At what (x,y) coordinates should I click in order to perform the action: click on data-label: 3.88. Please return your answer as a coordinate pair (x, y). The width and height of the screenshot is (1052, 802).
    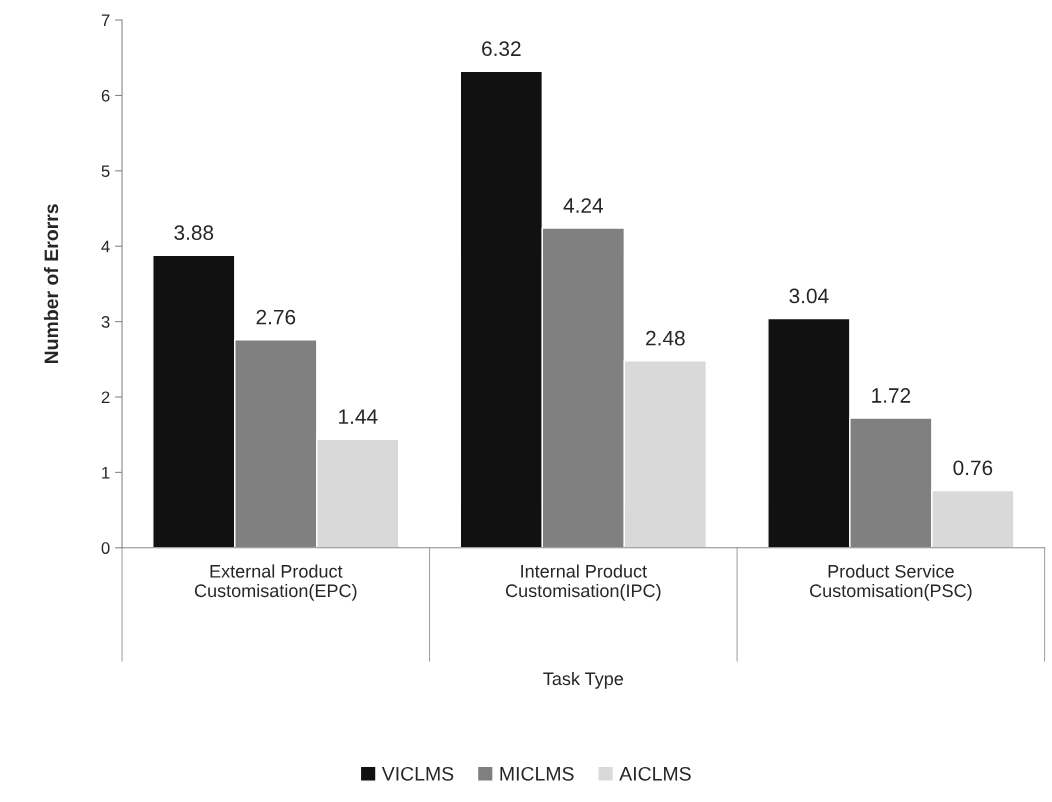
    Looking at the image, I should click on (194, 233).